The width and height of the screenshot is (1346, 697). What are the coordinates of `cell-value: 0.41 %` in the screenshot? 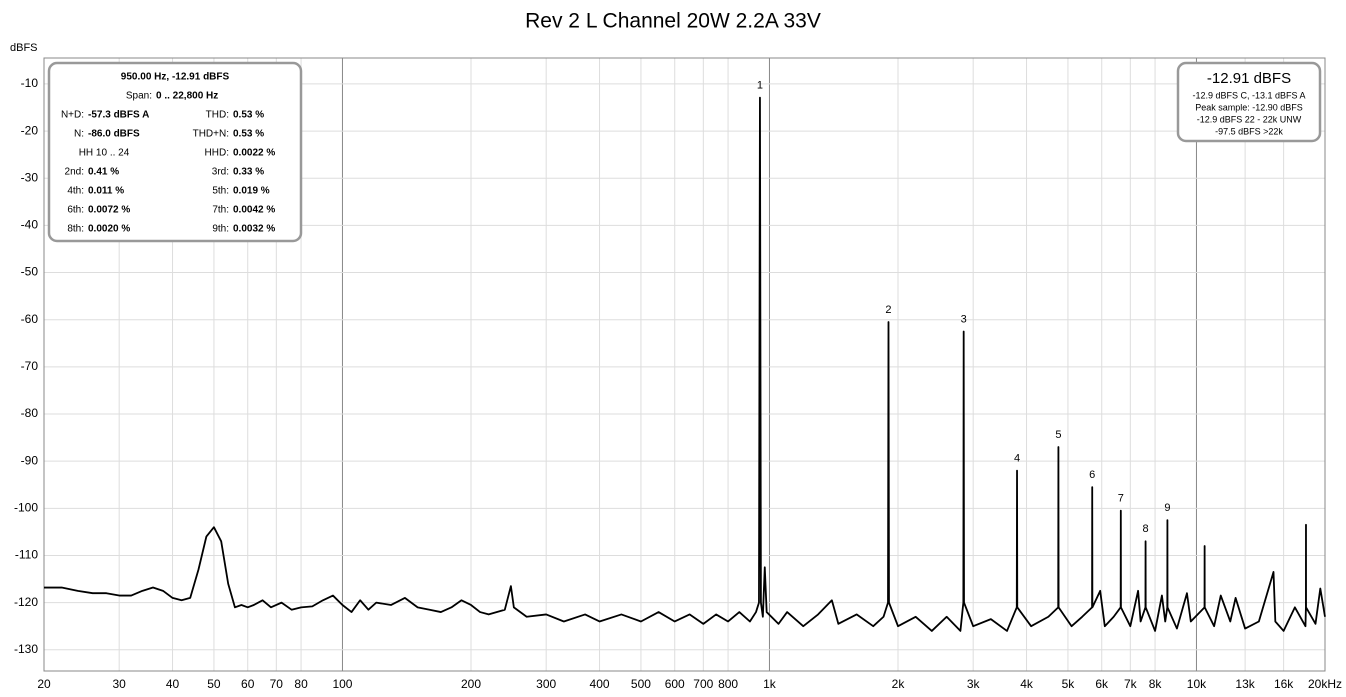 It's located at (103, 172).